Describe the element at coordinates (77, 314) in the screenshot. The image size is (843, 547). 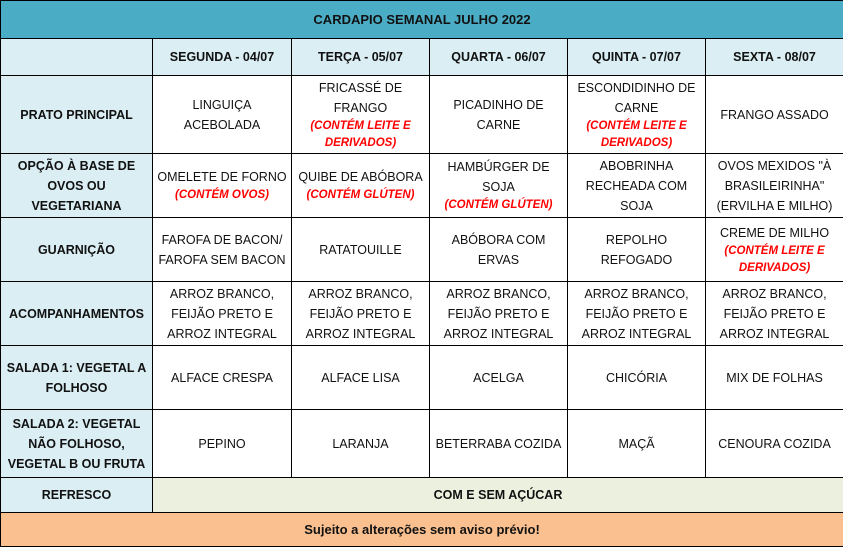
I see `row-label: ACOMPANHAMENTOS` at that location.